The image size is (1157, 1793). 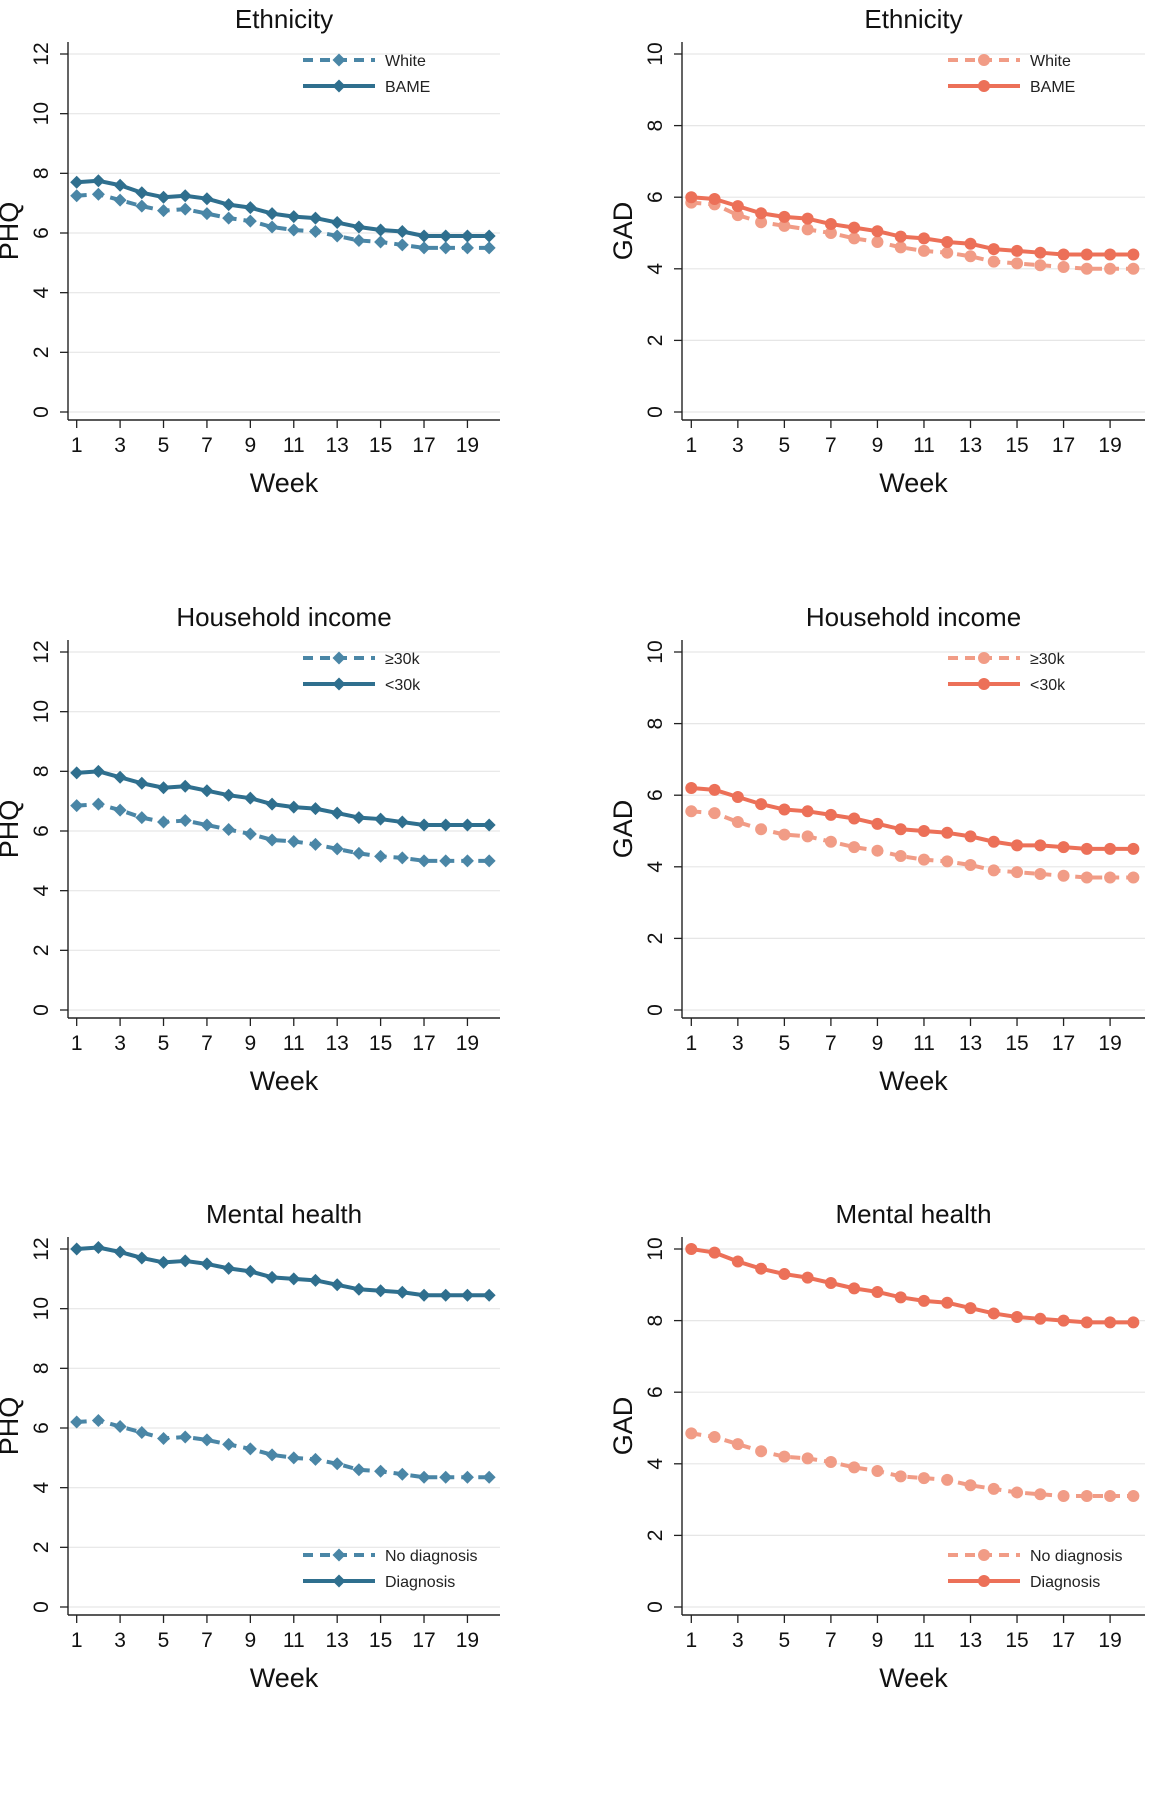 I want to click on legend-item: BAME, so click(x=1011, y=87).